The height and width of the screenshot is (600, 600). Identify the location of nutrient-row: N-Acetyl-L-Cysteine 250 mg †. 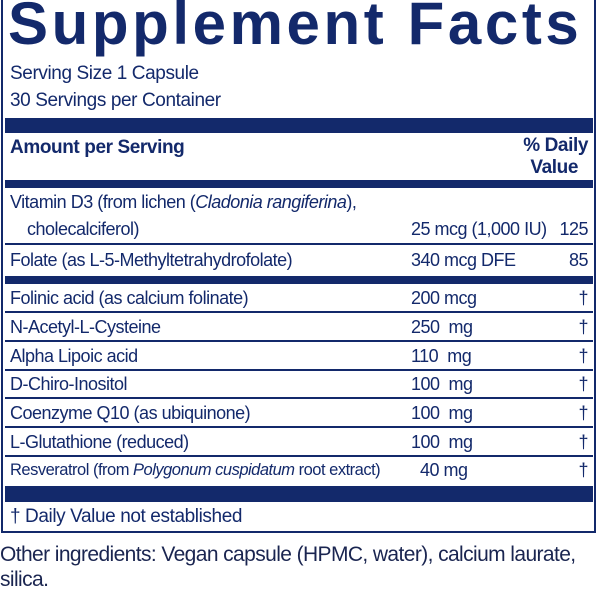
(299, 327).